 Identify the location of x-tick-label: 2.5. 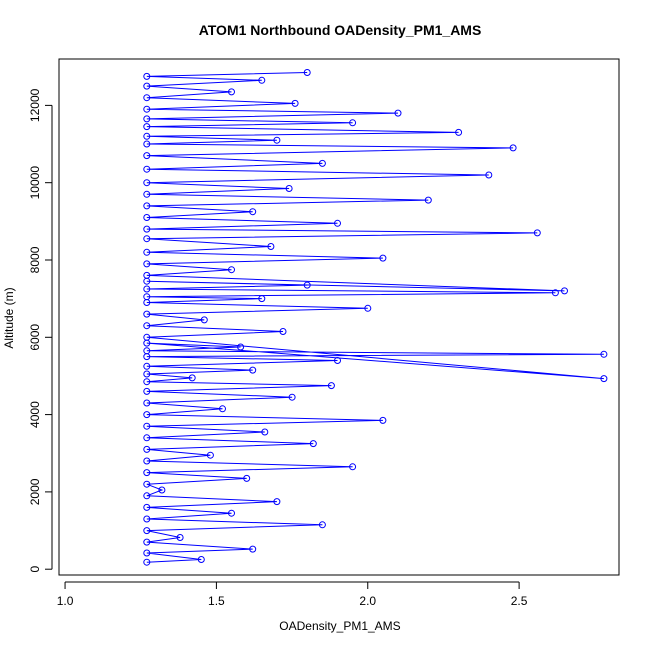
(519, 601).